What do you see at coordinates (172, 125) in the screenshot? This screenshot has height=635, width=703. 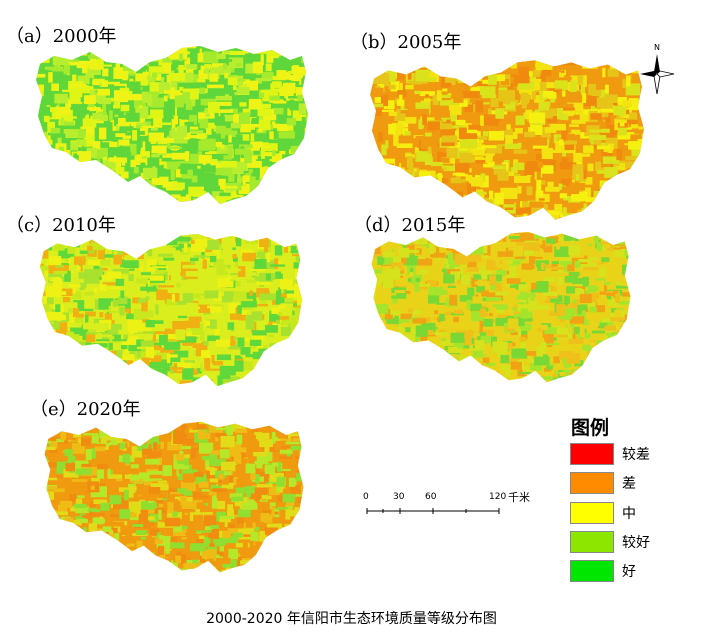 I see `map-2000` at bounding box center [172, 125].